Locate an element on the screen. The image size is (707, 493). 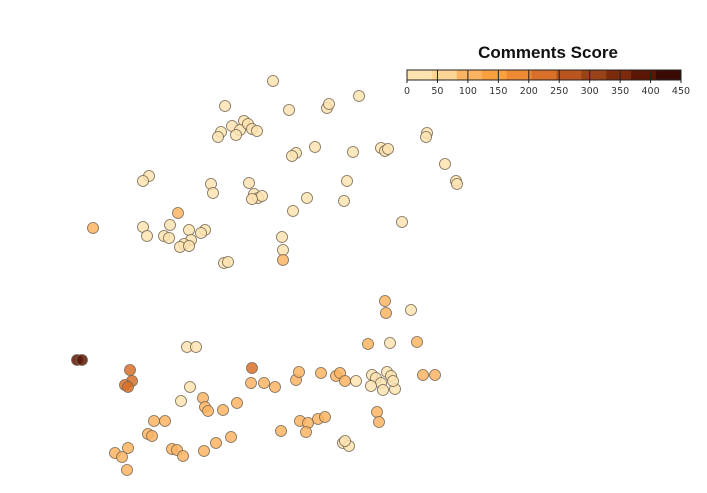
legend-tick-label: 300 is located at coordinates (590, 91).